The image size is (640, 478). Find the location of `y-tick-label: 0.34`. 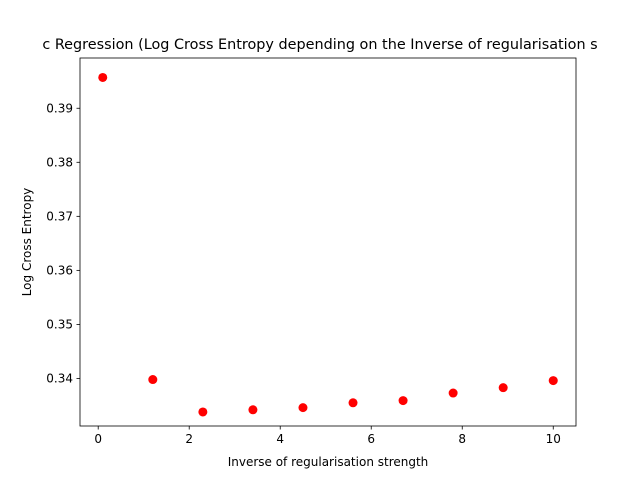

y-tick-label: 0.34 is located at coordinates (59, 379).